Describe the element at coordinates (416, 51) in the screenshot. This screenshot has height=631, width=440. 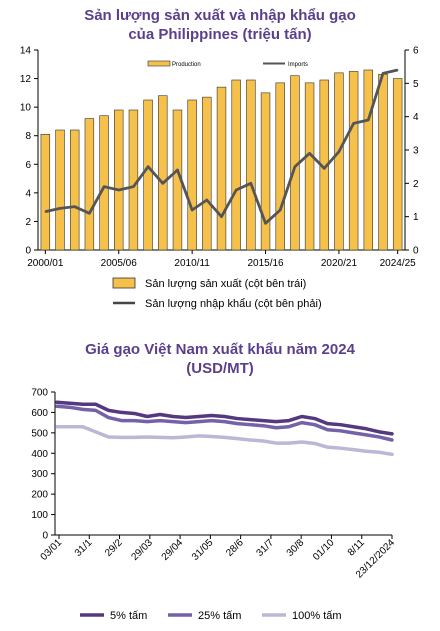
I see `right-y-tick-label: 6` at that location.